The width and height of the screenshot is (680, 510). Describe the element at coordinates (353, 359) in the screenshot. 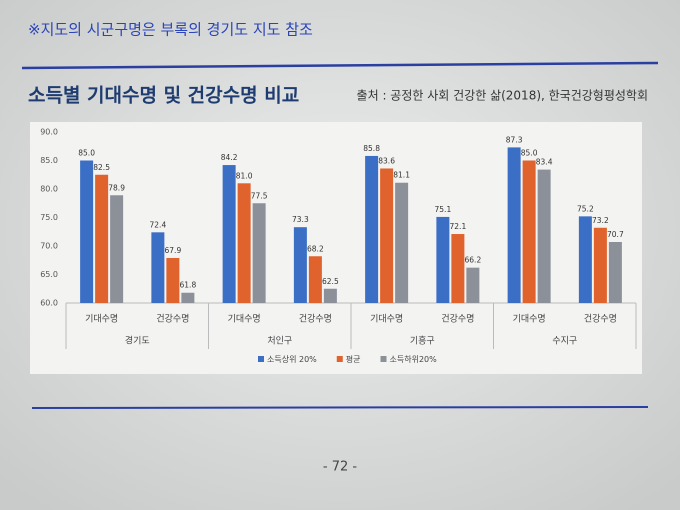

I see `legend-label: 평균` at that location.